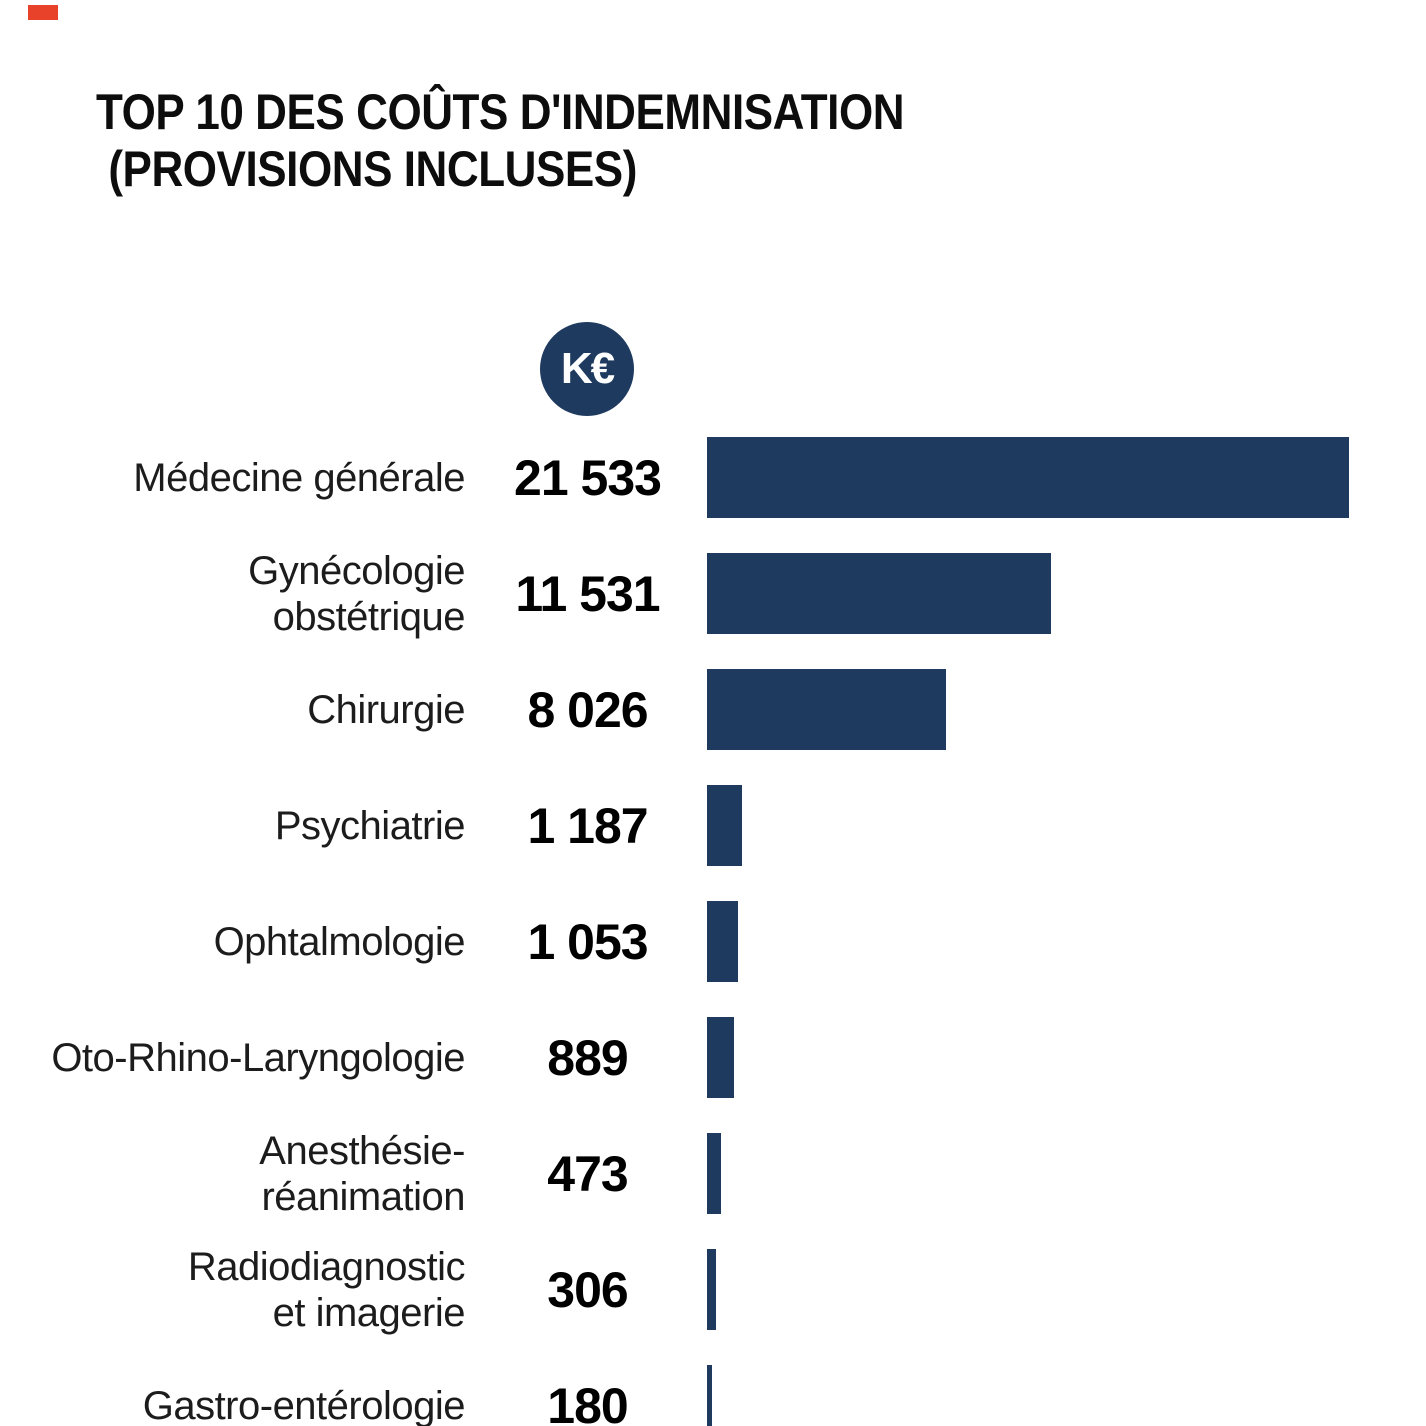 The width and height of the screenshot is (1426, 1426). I want to click on category-label: Radiodiagnostic et imagerie, so click(326, 1290).